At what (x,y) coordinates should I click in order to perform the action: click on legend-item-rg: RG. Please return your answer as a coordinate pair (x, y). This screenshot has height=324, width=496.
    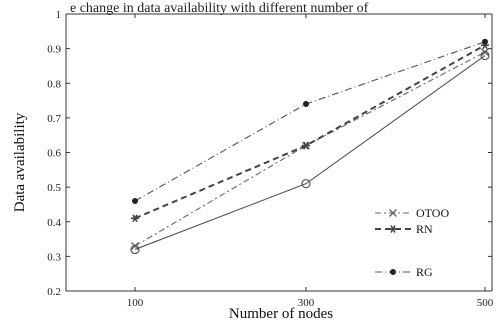
    Looking at the image, I should click on (404, 272).